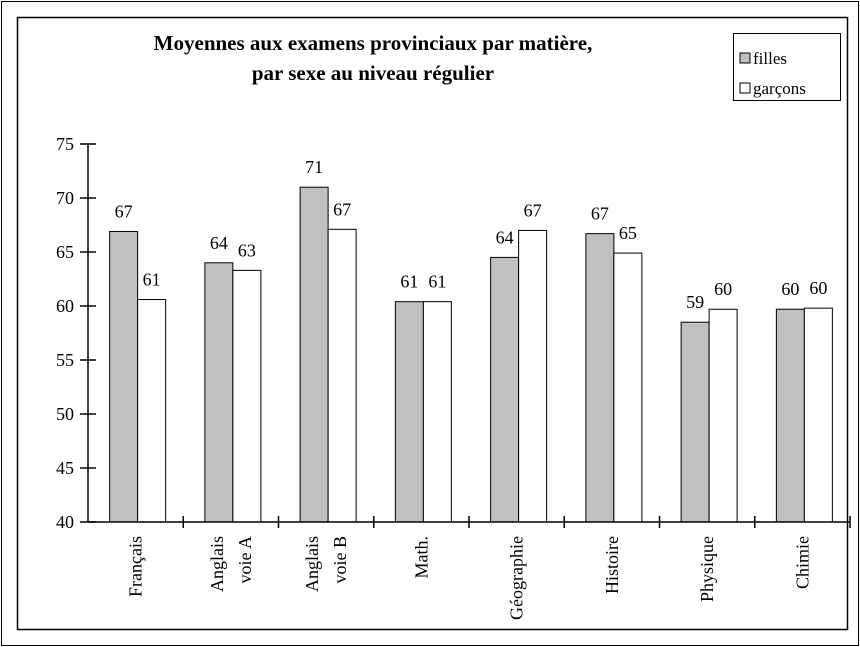  Describe the element at coordinates (628, 233) in the screenshot. I see `value-label: 65` at that location.